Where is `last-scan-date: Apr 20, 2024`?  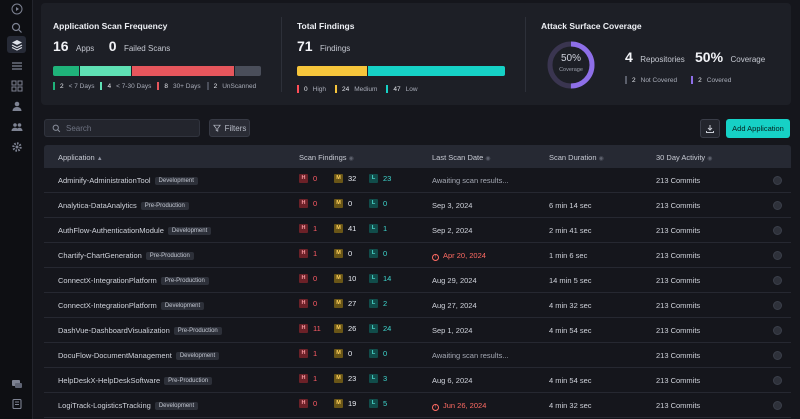 last-scan-date: Apr 20, 2024 is located at coordinates (464, 255).